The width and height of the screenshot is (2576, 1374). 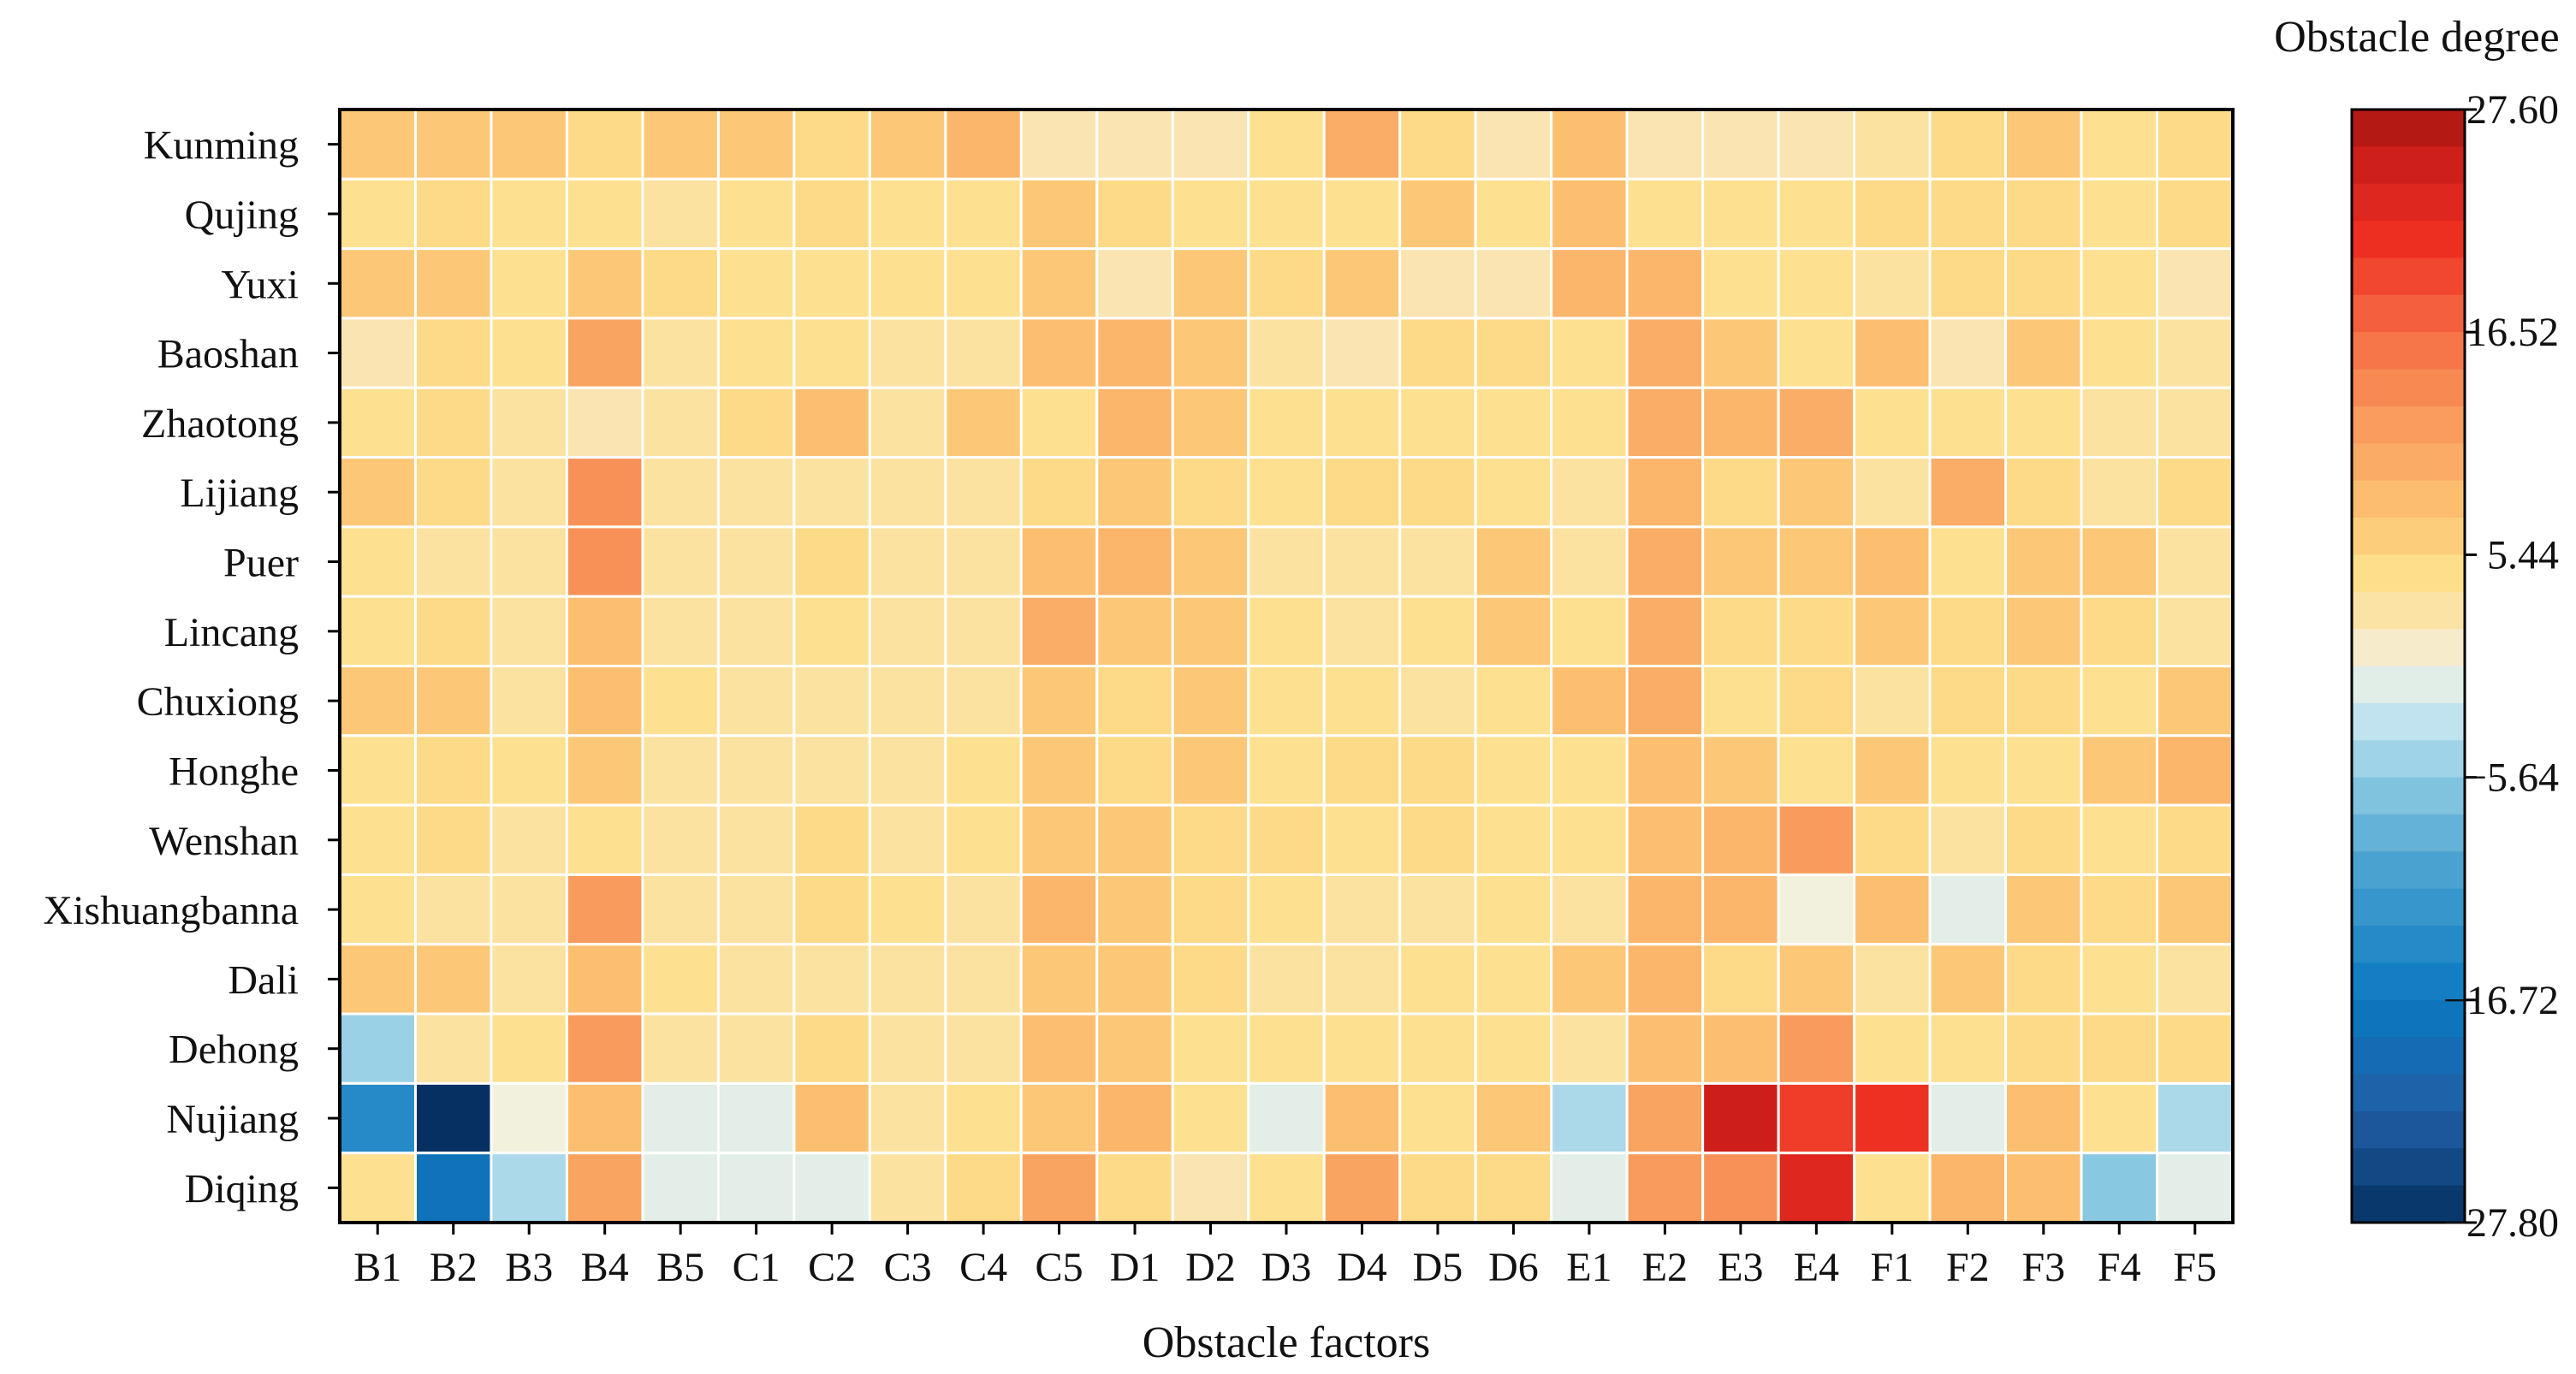 What do you see at coordinates (2512, 110) in the screenshot?
I see `colorbar-tick-label: 27.60` at bounding box center [2512, 110].